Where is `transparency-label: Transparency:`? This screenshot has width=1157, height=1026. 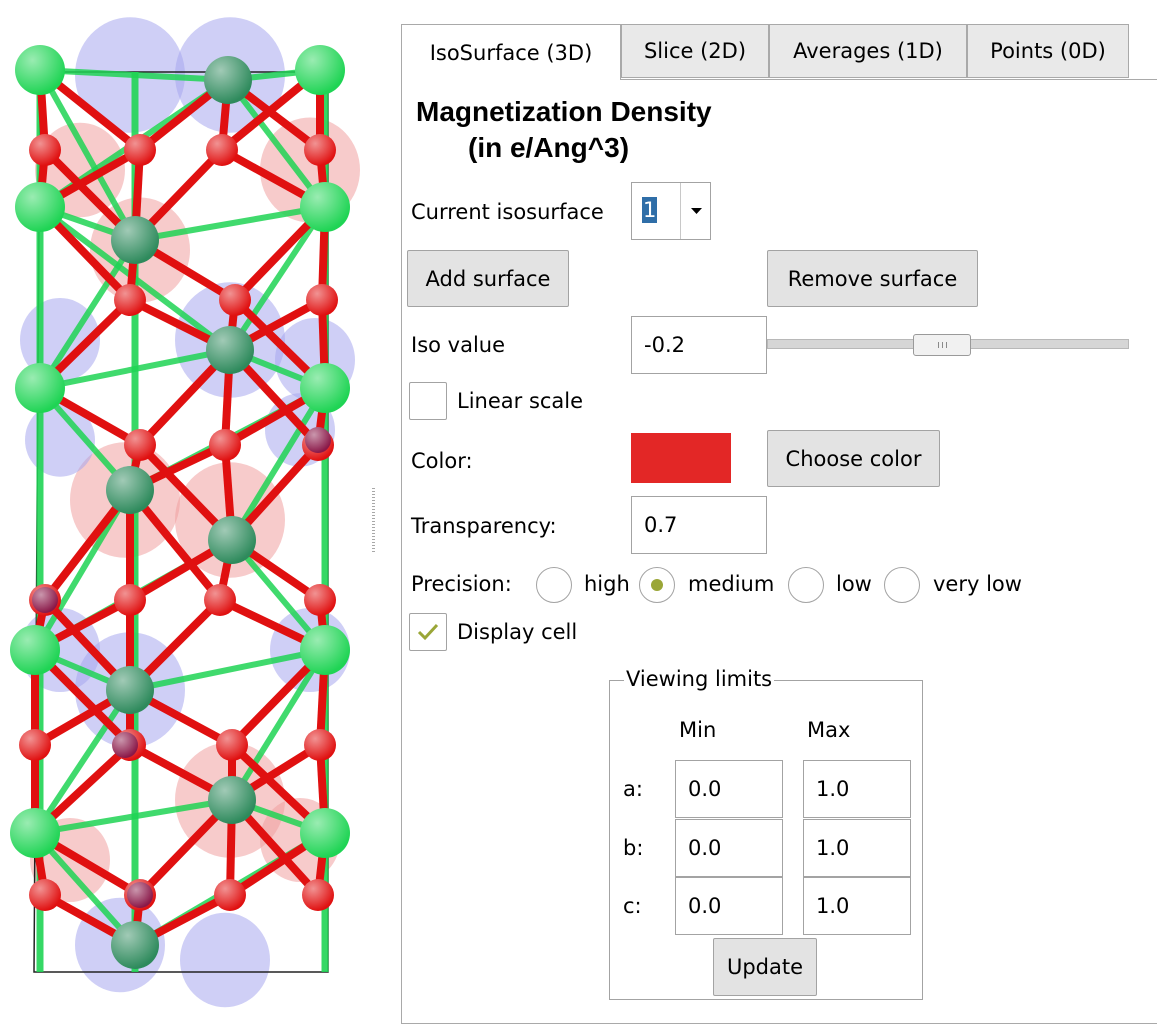
transparency-label: Transparency: is located at coordinates (484, 526).